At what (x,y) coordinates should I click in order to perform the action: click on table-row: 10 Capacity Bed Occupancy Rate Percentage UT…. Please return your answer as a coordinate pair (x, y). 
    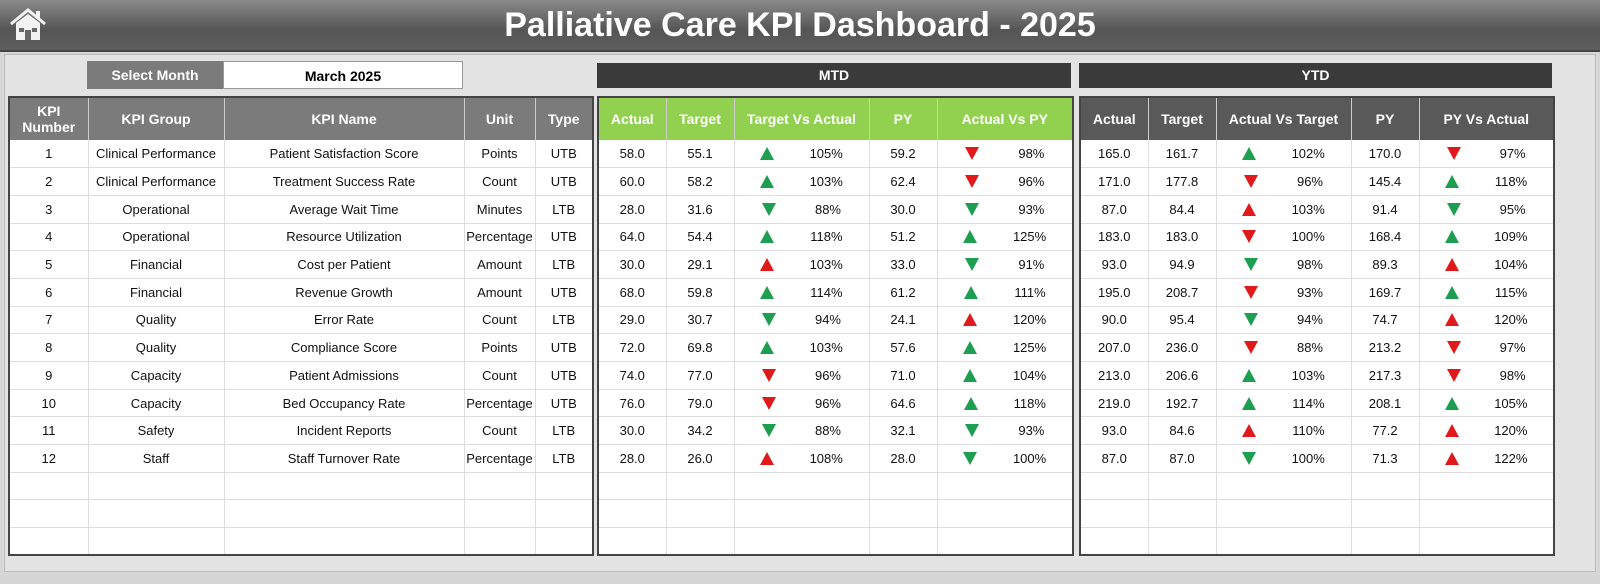
    Looking at the image, I should click on (300, 403).